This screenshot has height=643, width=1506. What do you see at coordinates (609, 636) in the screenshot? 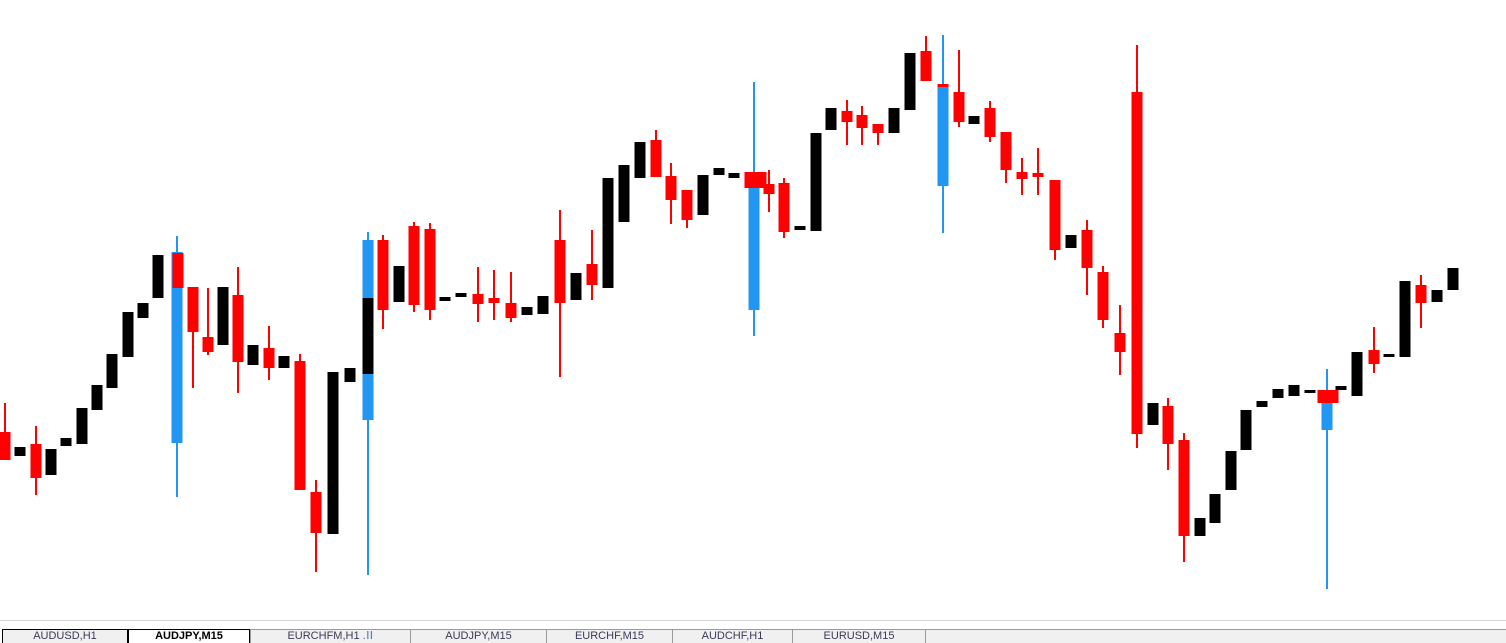
I see `chart-tab: EURCHF,M15` at bounding box center [609, 636].